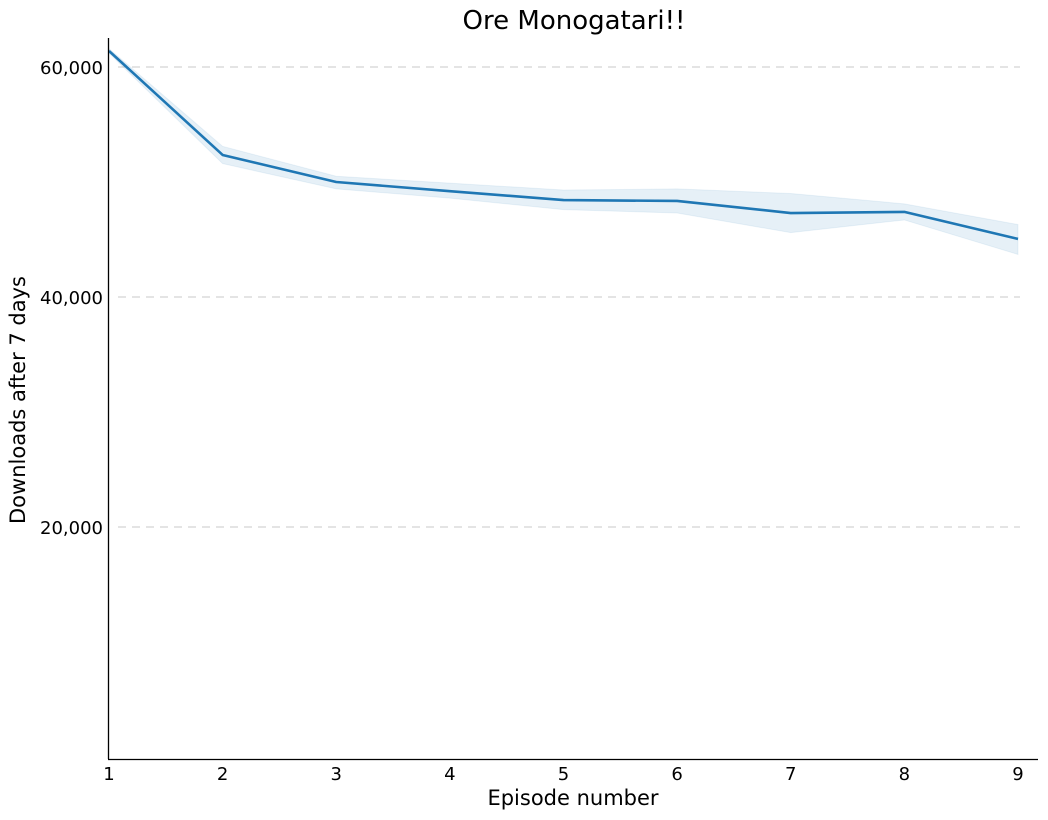  What do you see at coordinates (676, 774) in the screenshot?
I see `x-tick-label: 6` at bounding box center [676, 774].